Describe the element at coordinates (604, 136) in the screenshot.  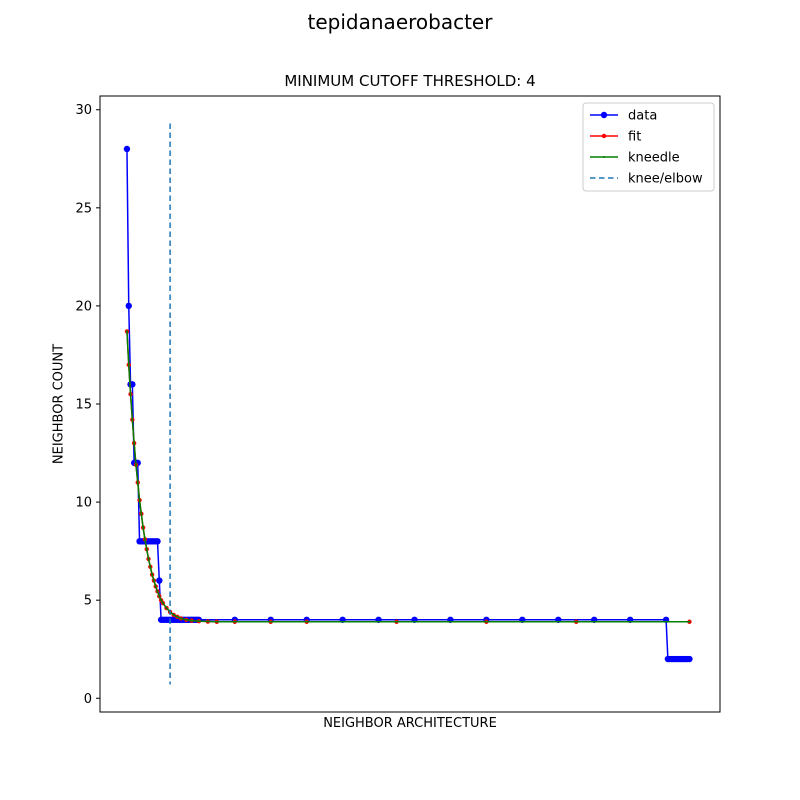
I see `legend-marker-fit` at that location.